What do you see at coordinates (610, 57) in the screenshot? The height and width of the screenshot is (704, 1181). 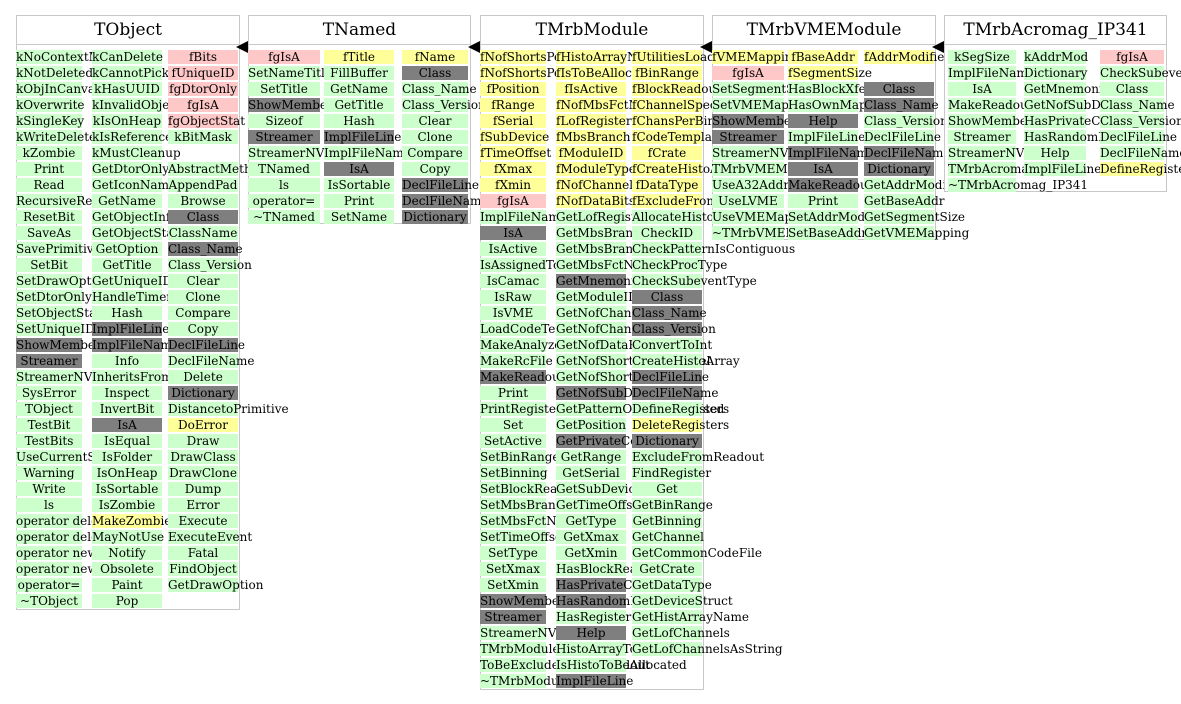 I see `member-cell: fHistoArrayName` at bounding box center [610, 57].